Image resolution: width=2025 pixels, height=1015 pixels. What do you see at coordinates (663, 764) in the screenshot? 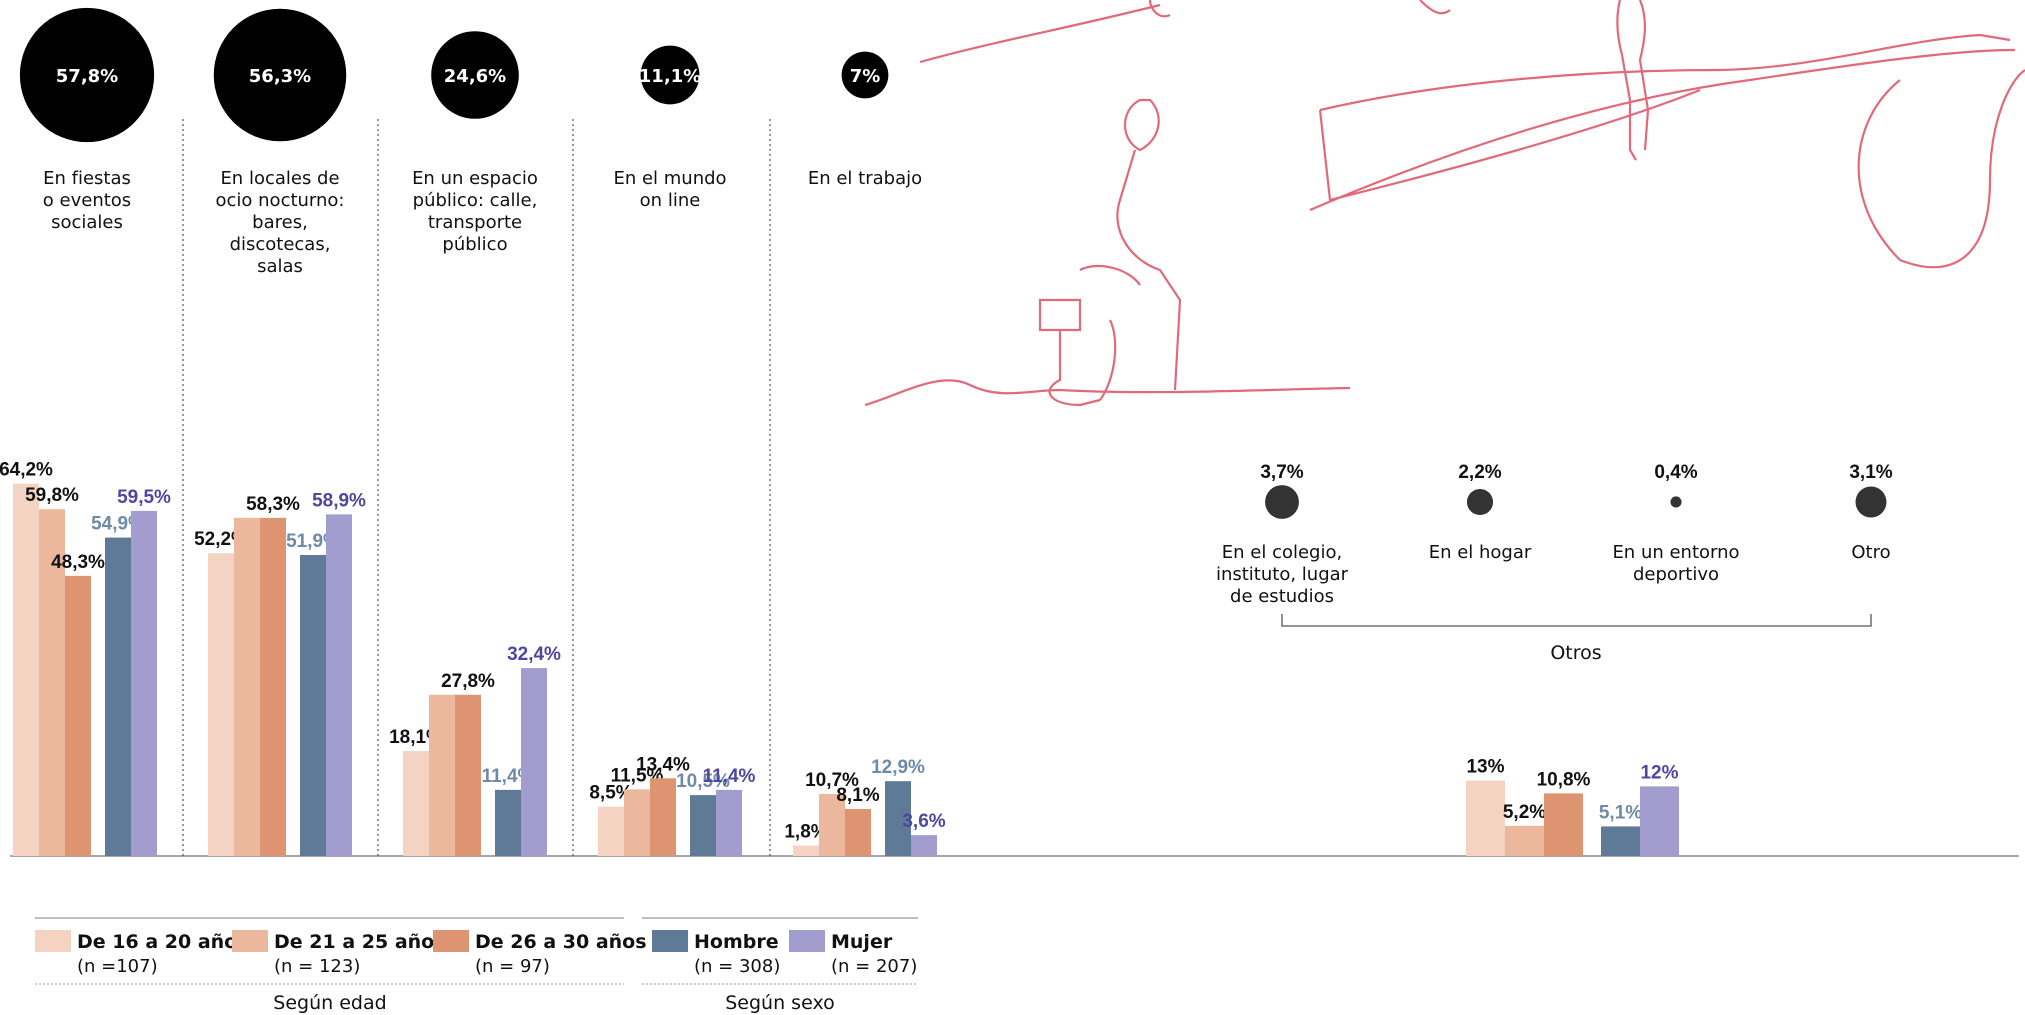
I see `value-label: 13,4%` at bounding box center [663, 764].